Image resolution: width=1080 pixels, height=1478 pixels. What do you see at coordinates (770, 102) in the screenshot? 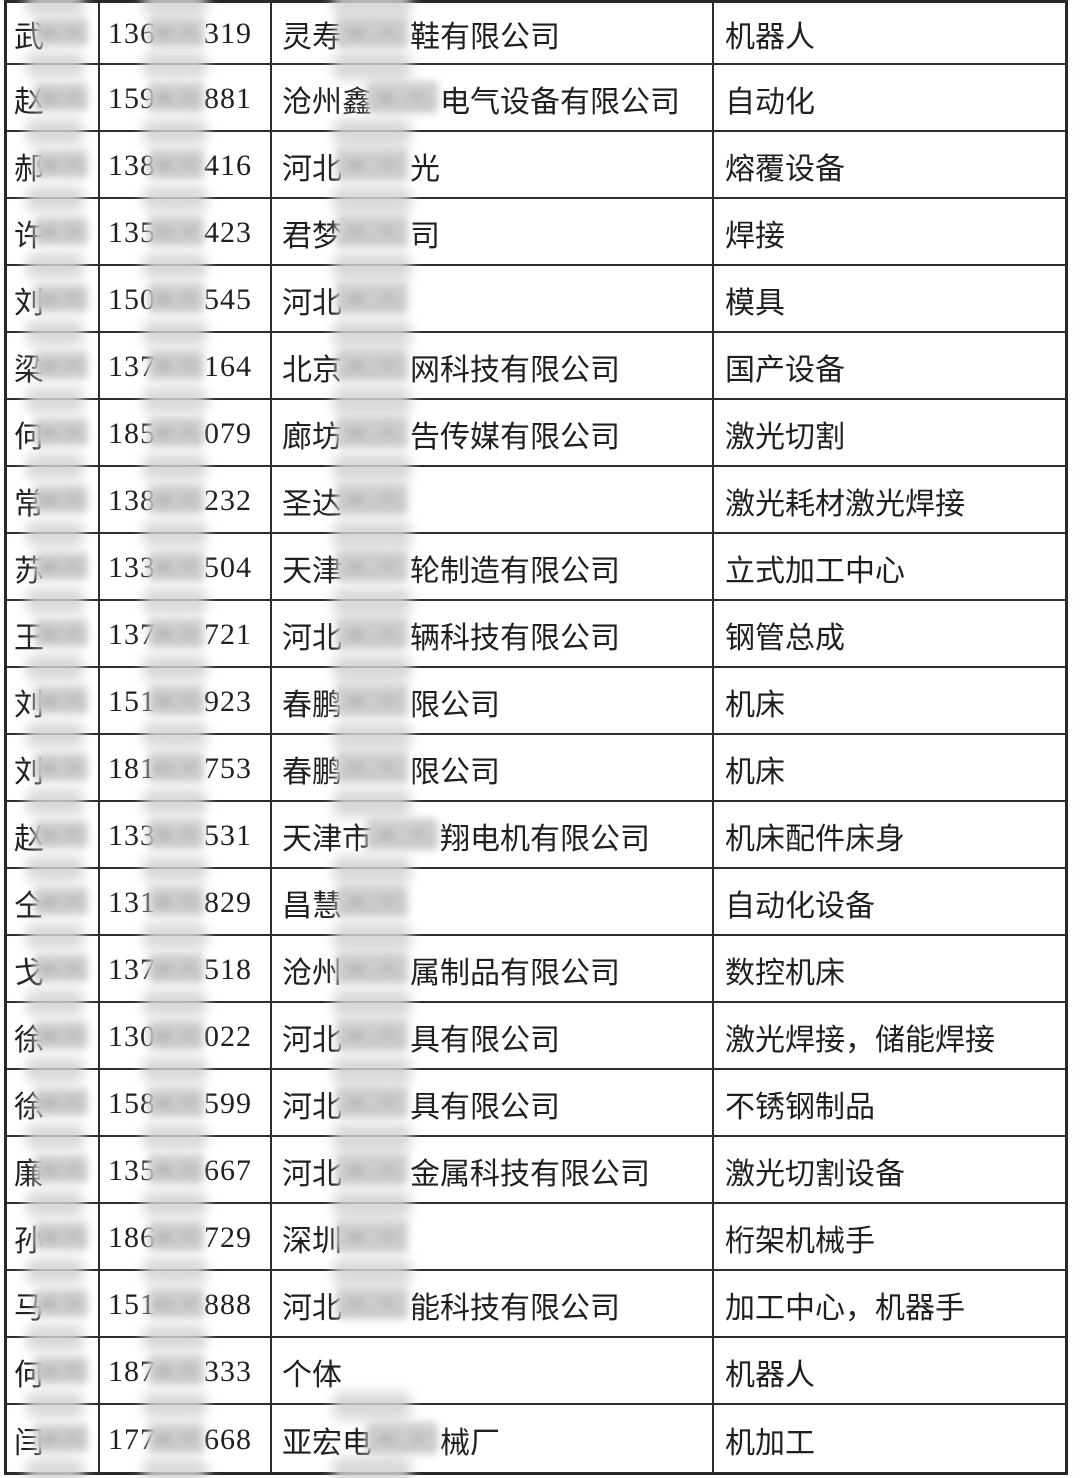
I see `demand-category: 自动化` at bounding box center [770, 102].